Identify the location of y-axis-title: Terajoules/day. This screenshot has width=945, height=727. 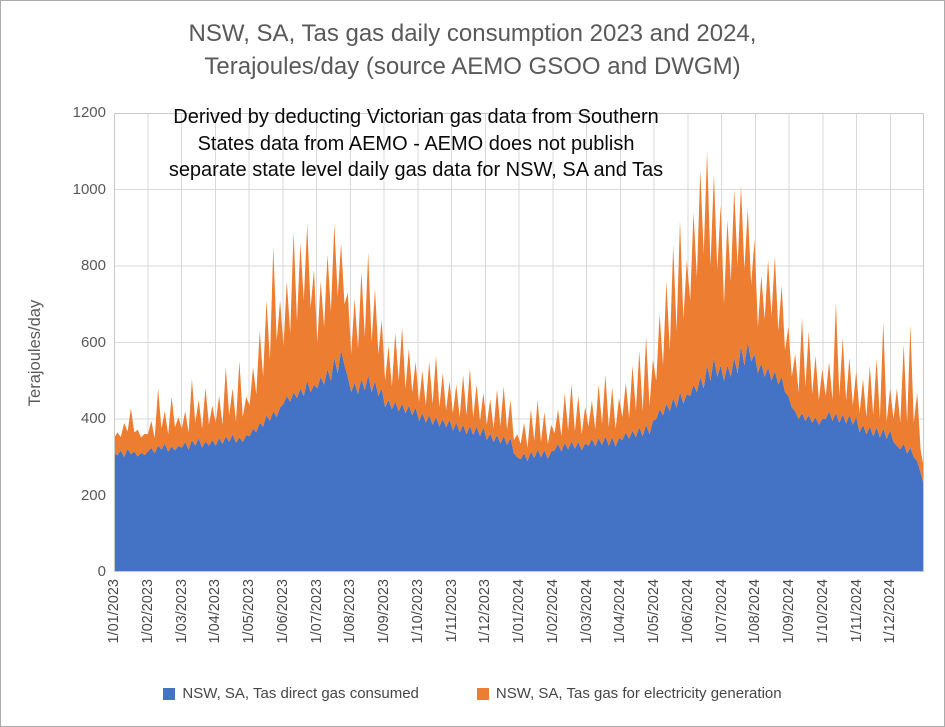
(35, 353).